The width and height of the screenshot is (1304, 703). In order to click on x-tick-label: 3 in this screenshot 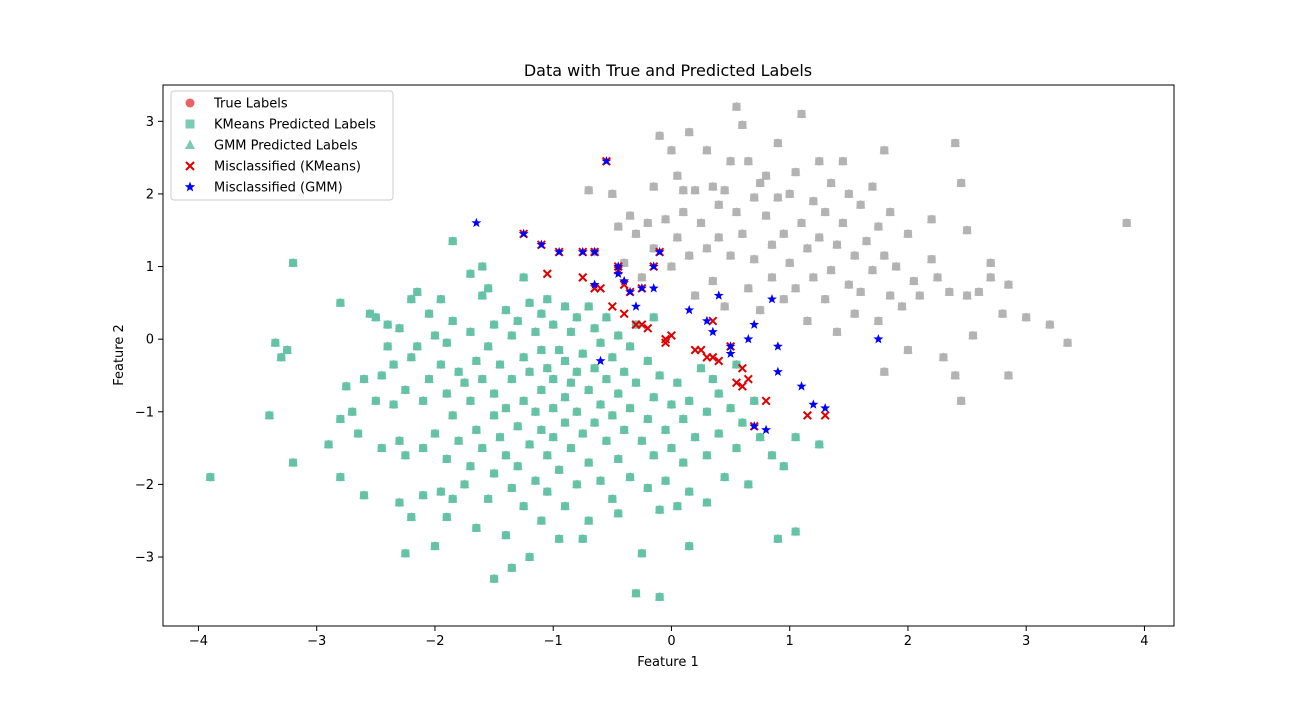, I will do `click(1026, 641)`.